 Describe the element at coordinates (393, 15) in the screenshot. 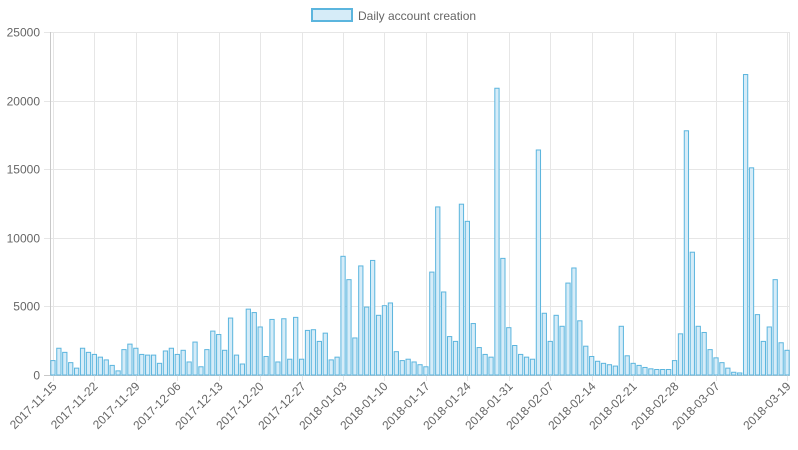

I see `legend: Daily account creation` at that location.